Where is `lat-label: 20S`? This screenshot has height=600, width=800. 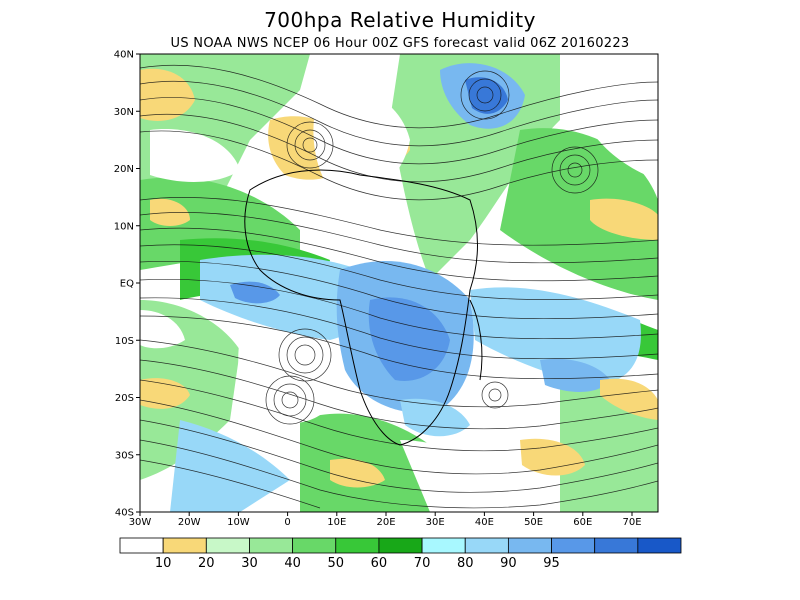
lat-label: 20S is located at coordinates (124, 398).